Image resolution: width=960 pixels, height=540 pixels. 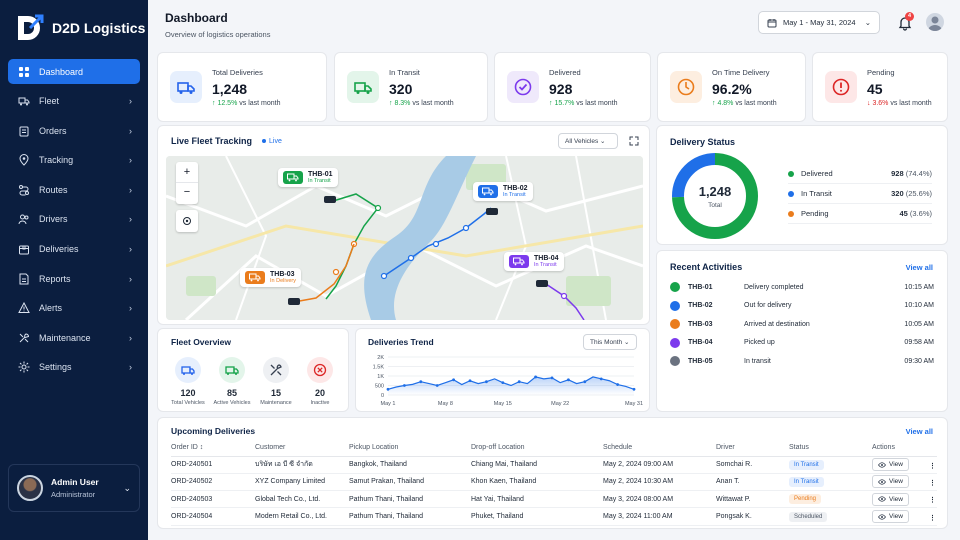 What do you see at coordinates (74, 308) in the screenshot?
I see `sidebar-item-alerts: Alerts ›` at bounding box center [74, 308].